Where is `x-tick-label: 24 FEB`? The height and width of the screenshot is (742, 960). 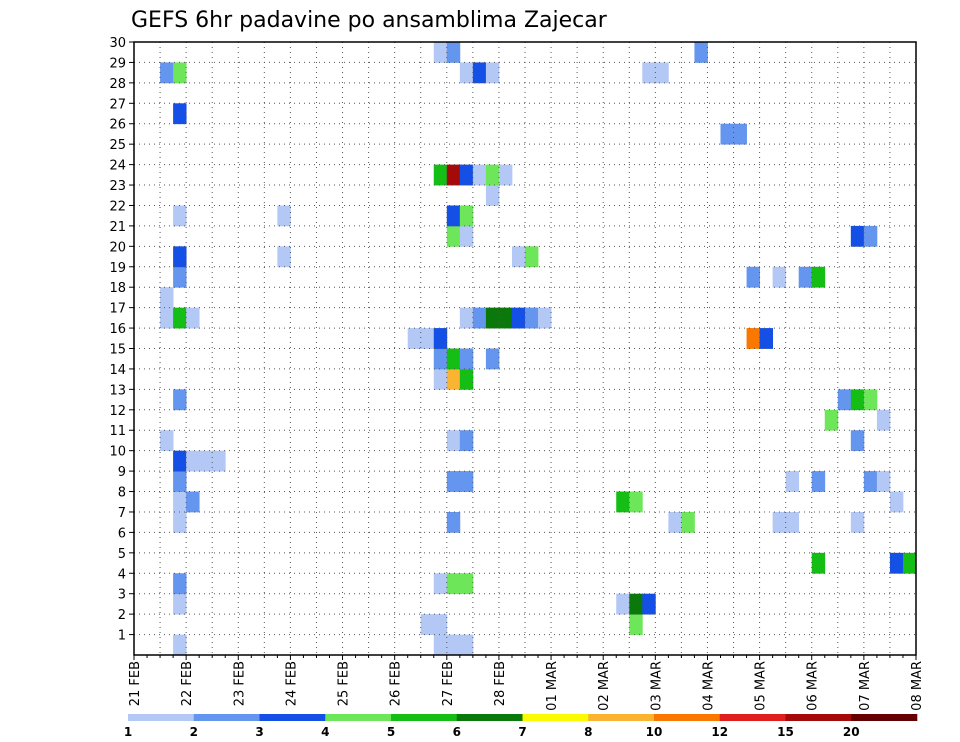 x-tick-label: 24 FEB is located at coordinates (291, 683).